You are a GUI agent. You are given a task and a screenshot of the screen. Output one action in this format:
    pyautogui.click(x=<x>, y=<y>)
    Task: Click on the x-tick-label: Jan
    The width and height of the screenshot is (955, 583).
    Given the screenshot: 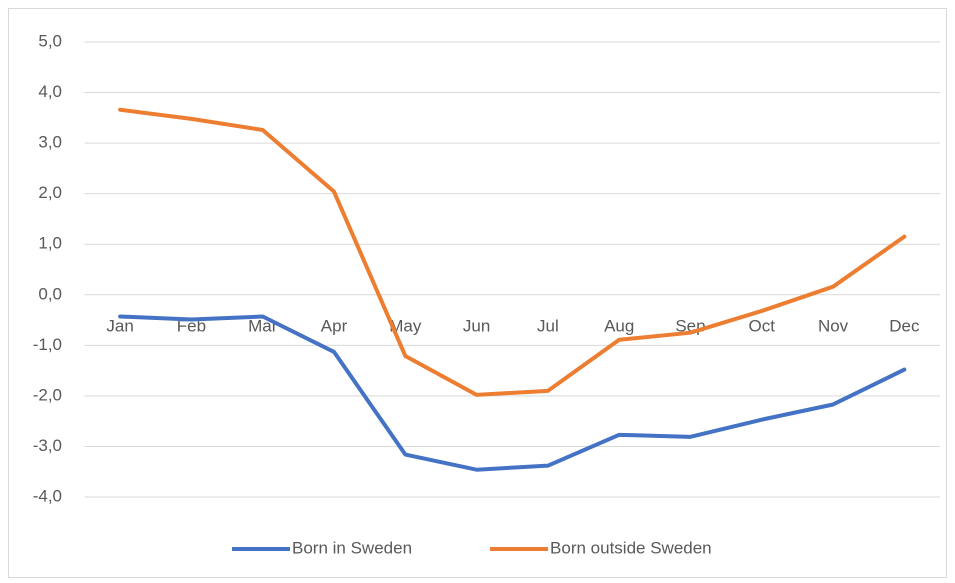 What is the action you would take?
    pyautogui.click(x=119, y=325)
    